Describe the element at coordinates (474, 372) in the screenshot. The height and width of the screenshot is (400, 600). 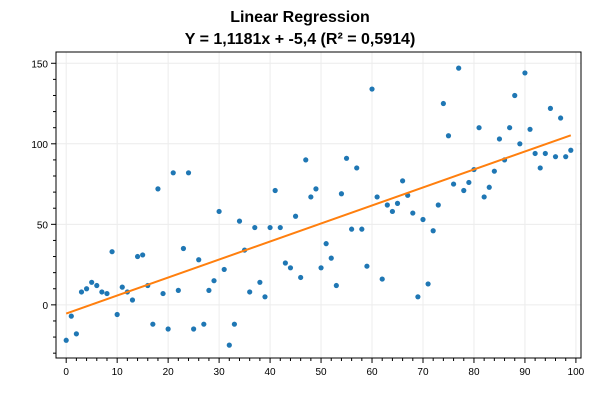
I see `x-tick-label: 80` at that location.